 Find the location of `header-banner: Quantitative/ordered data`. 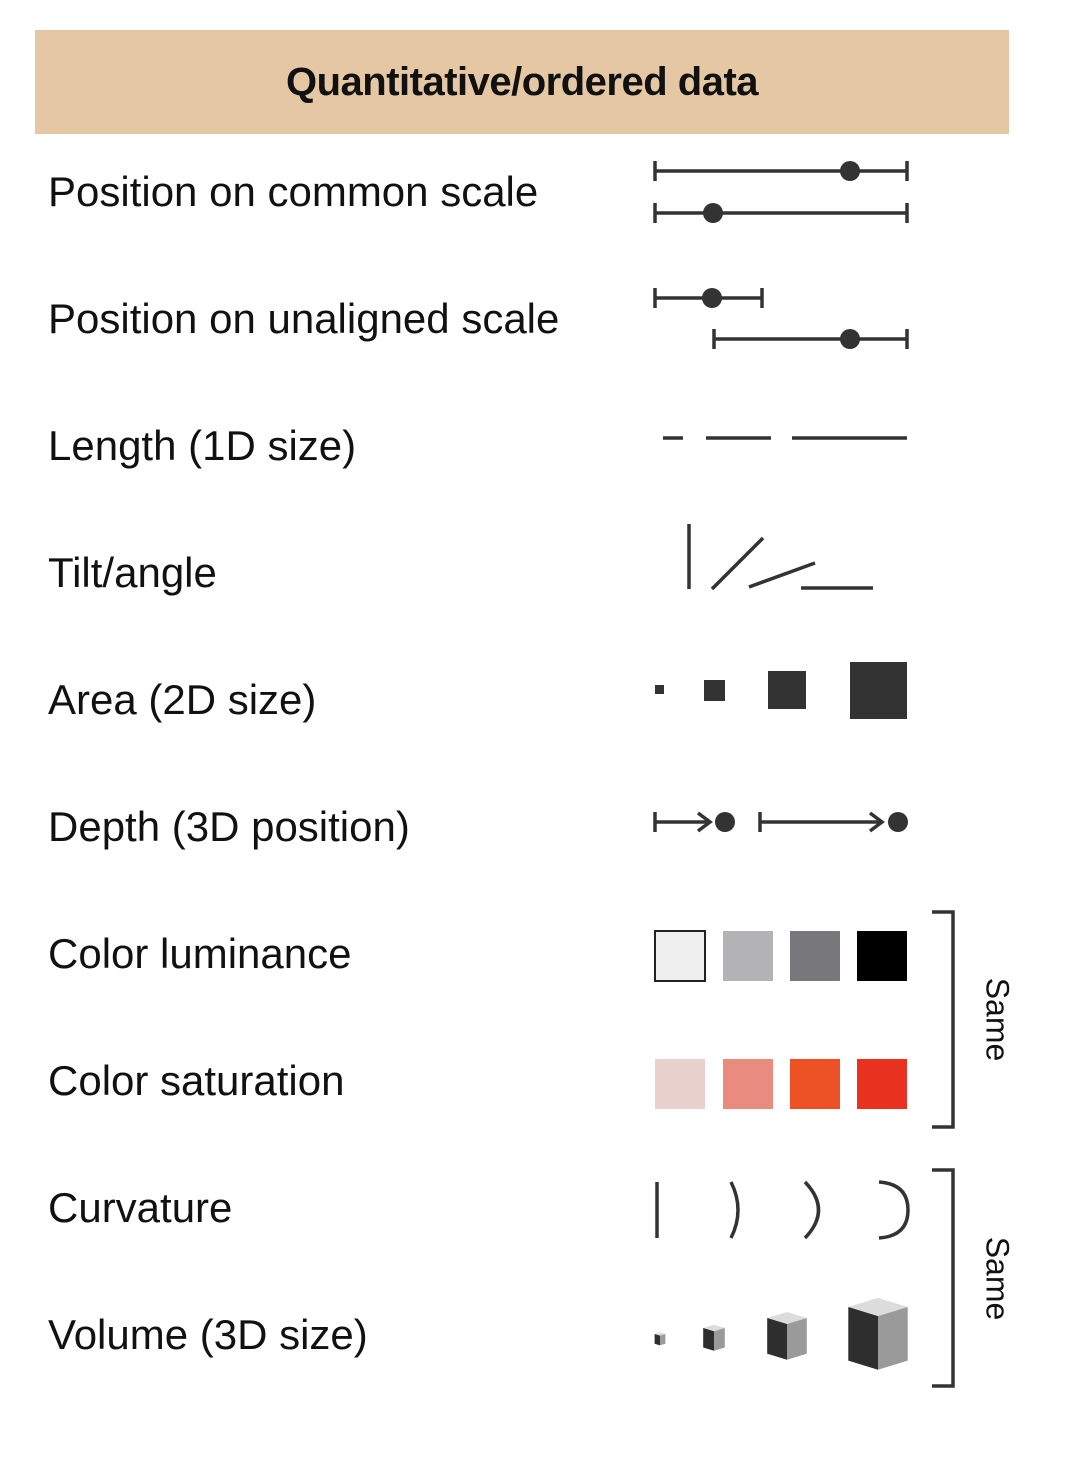

header-banner: Quantitative/ordered data is located at coordinates (522, 82).